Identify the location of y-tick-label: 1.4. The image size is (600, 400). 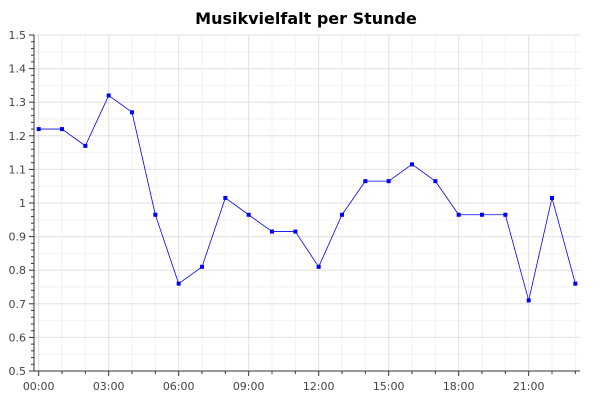
(18, 69).